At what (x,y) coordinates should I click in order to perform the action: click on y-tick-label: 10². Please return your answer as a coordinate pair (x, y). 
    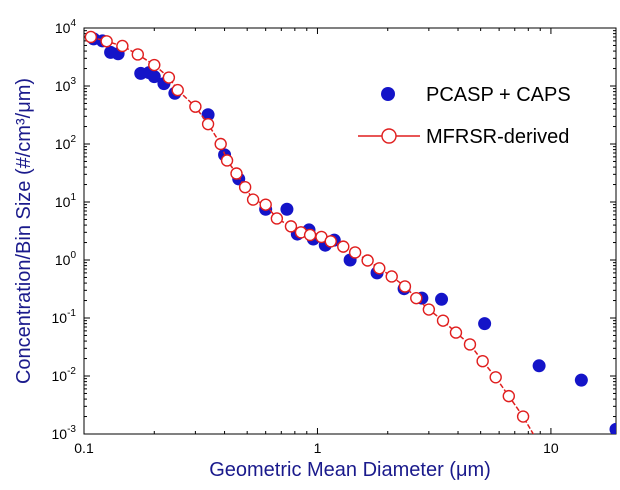
    Looking at the image, I should click on (66, 143).